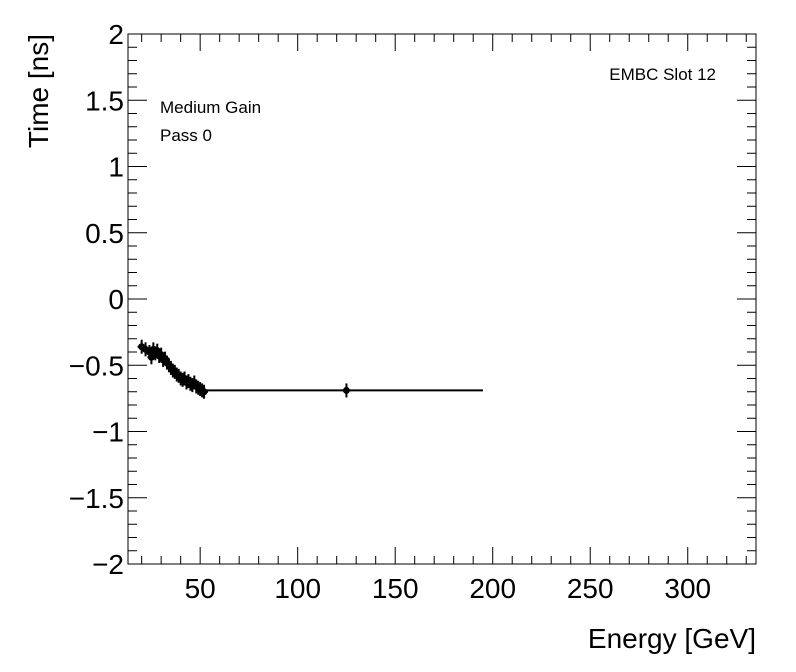 The height and width of the screenshot is (672, 796). Describe the element at coordinates (108, 564) in the screenshot. I see `y-tick-label: −2` at that location.